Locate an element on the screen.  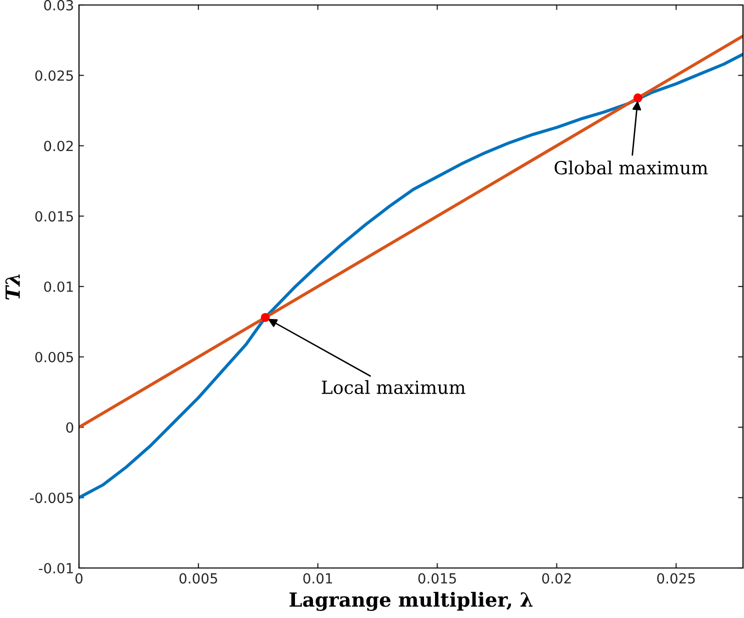
y-tick-label: 0.01 is located at coordinates (58, 286).